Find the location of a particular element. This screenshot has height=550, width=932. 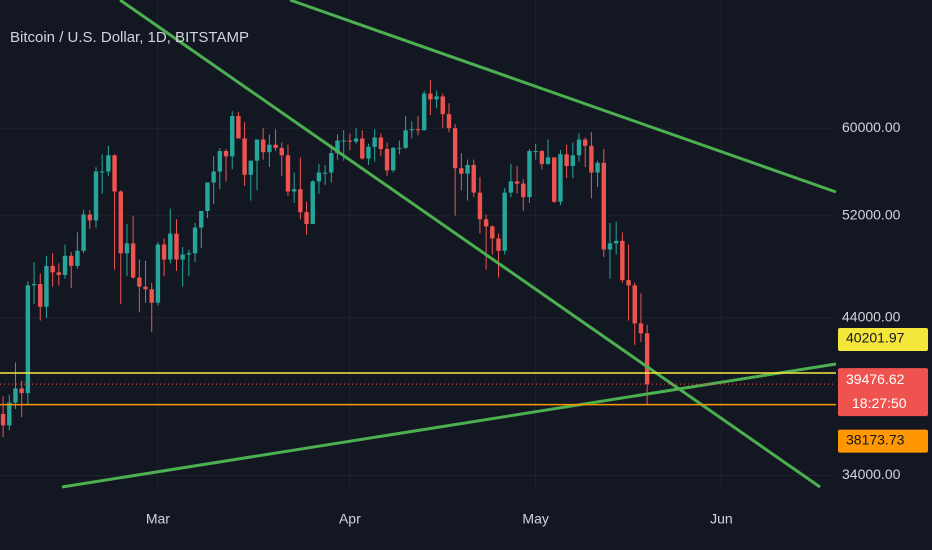

chart-title: Bitcoin / U.S. Dollar, 1D, BITSTAMP is located at coordinates (129, 37).